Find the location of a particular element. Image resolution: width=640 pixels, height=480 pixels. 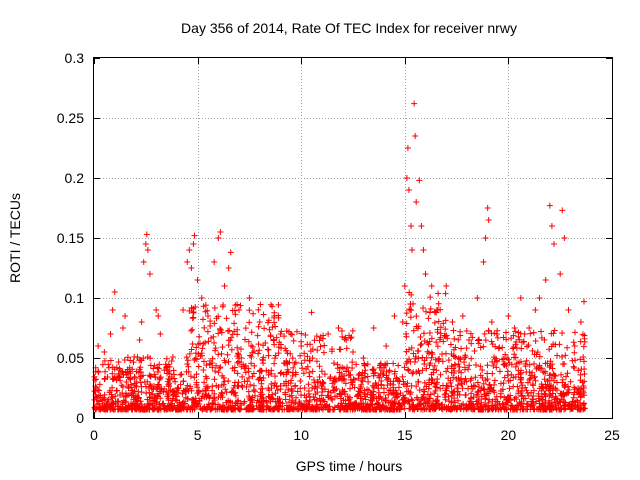

y-tick-label: 0.25 is located at coordinates (70, 118).